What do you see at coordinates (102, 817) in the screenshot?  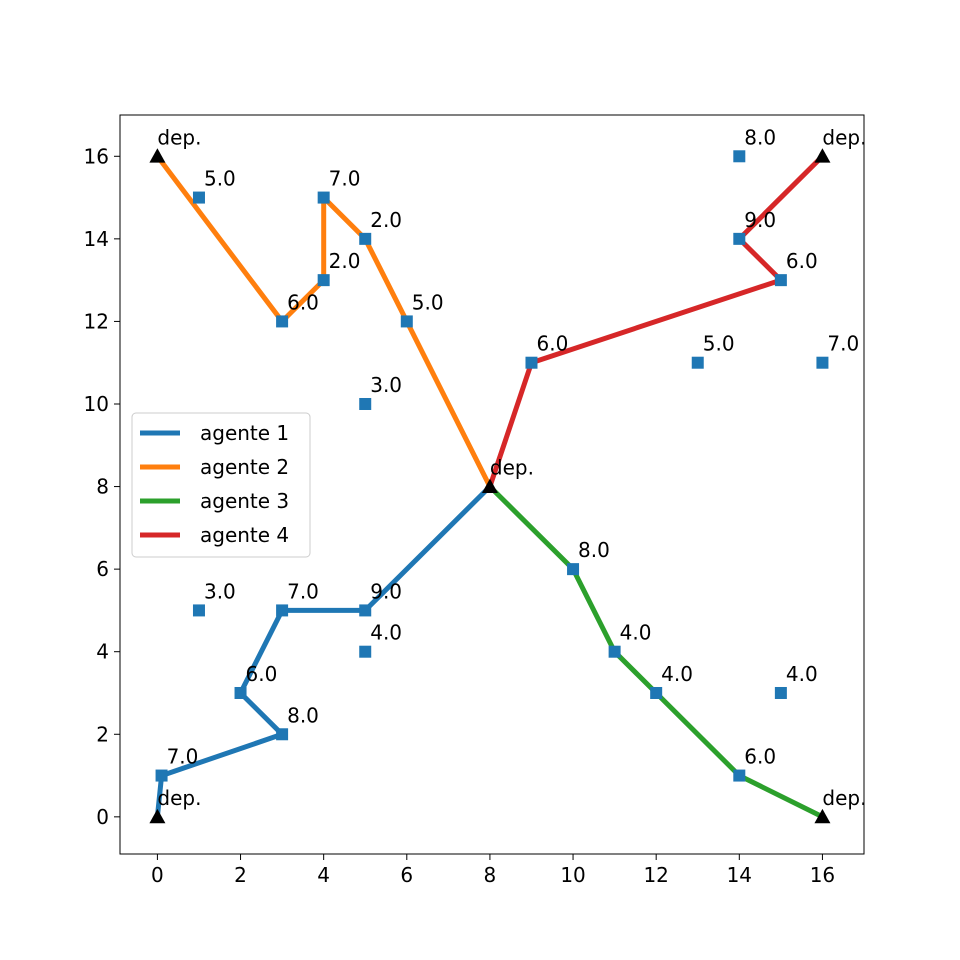 I see `y-tick-label: 0` at bounding box center [102, 817].